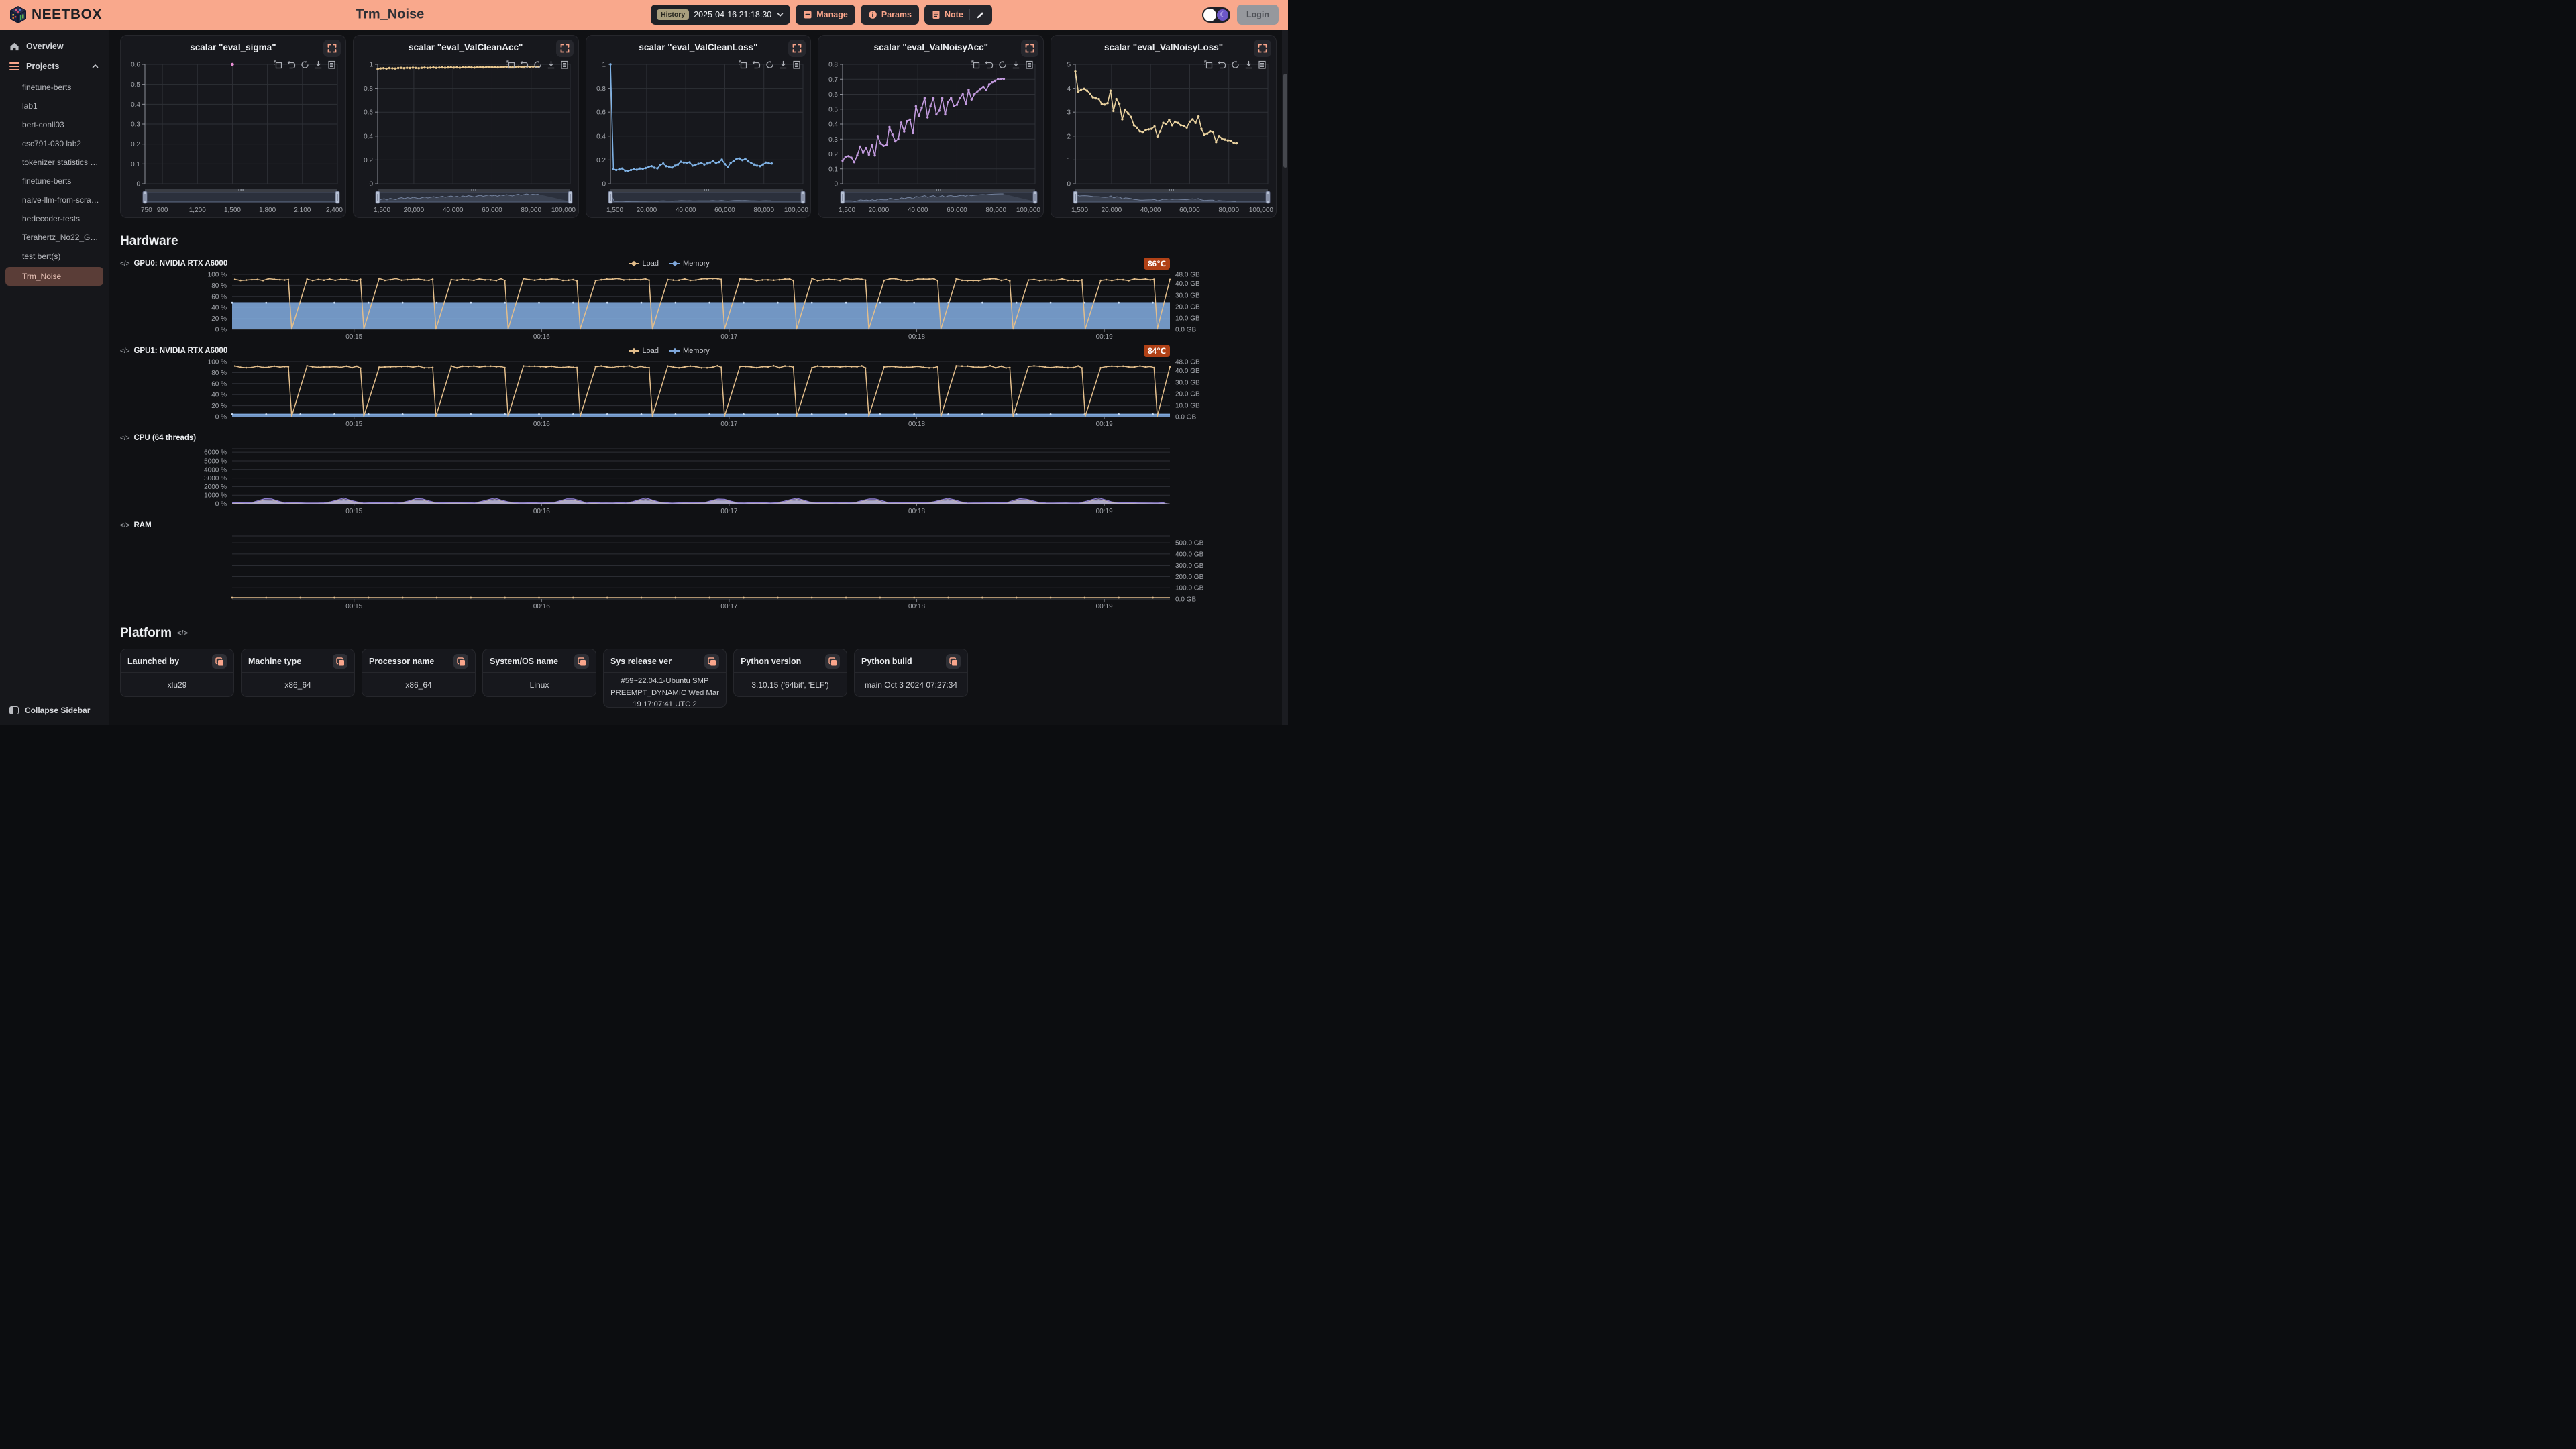 The image size is (2576, 1449). Describe the element at coordinates (563, 210) in the screenshot. I see `svg-text: 100,000` at that location.